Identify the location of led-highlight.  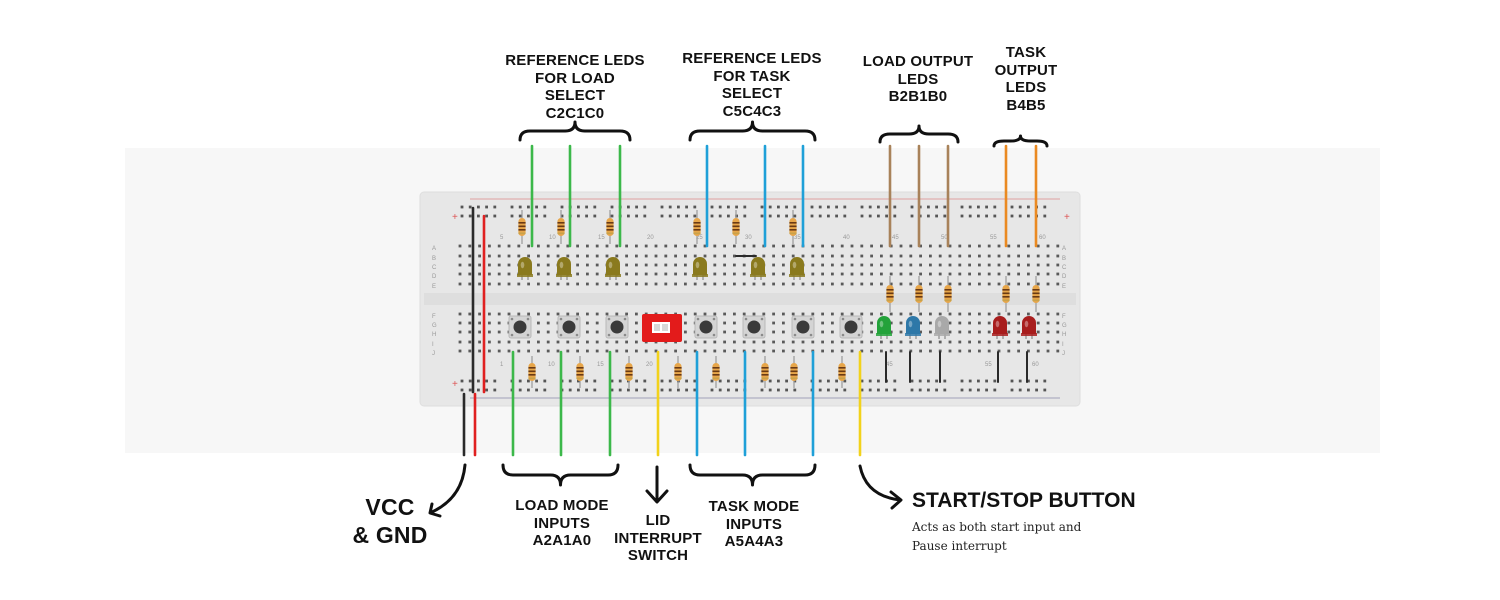
(561, 265).